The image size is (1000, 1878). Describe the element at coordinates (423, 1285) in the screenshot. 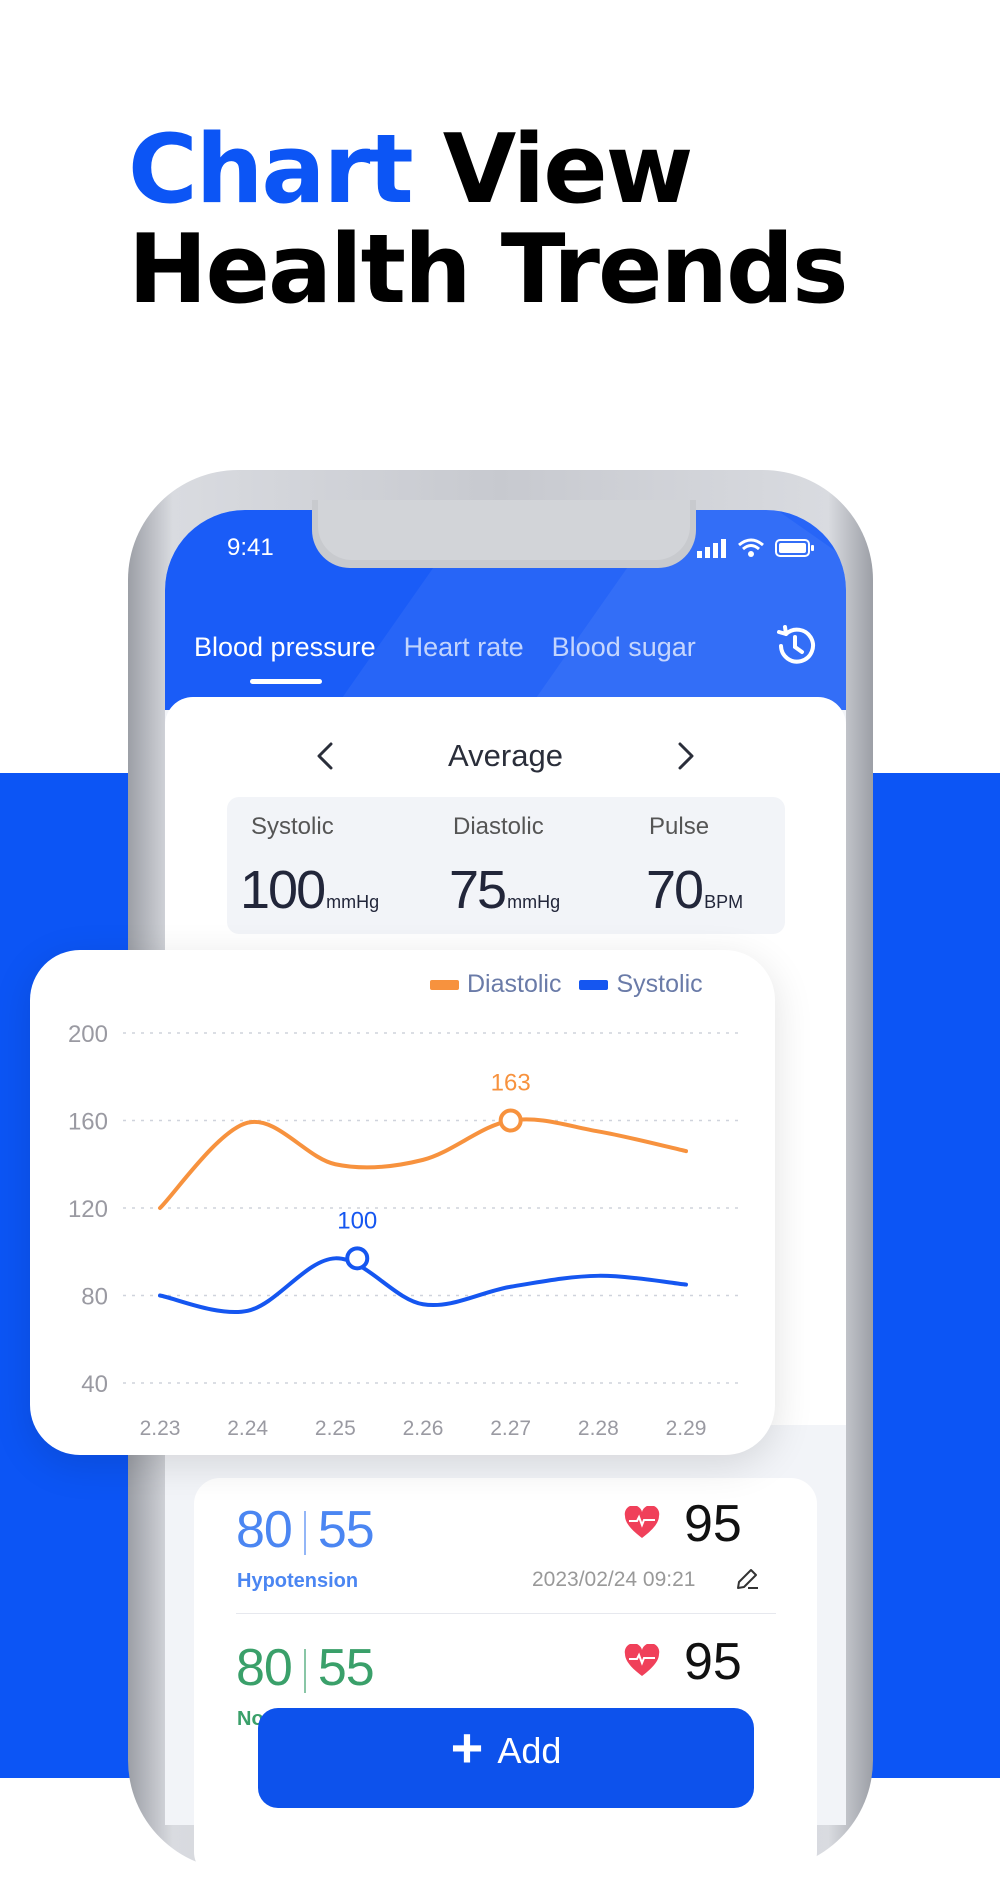

I see `series-line-systolic` at that location.